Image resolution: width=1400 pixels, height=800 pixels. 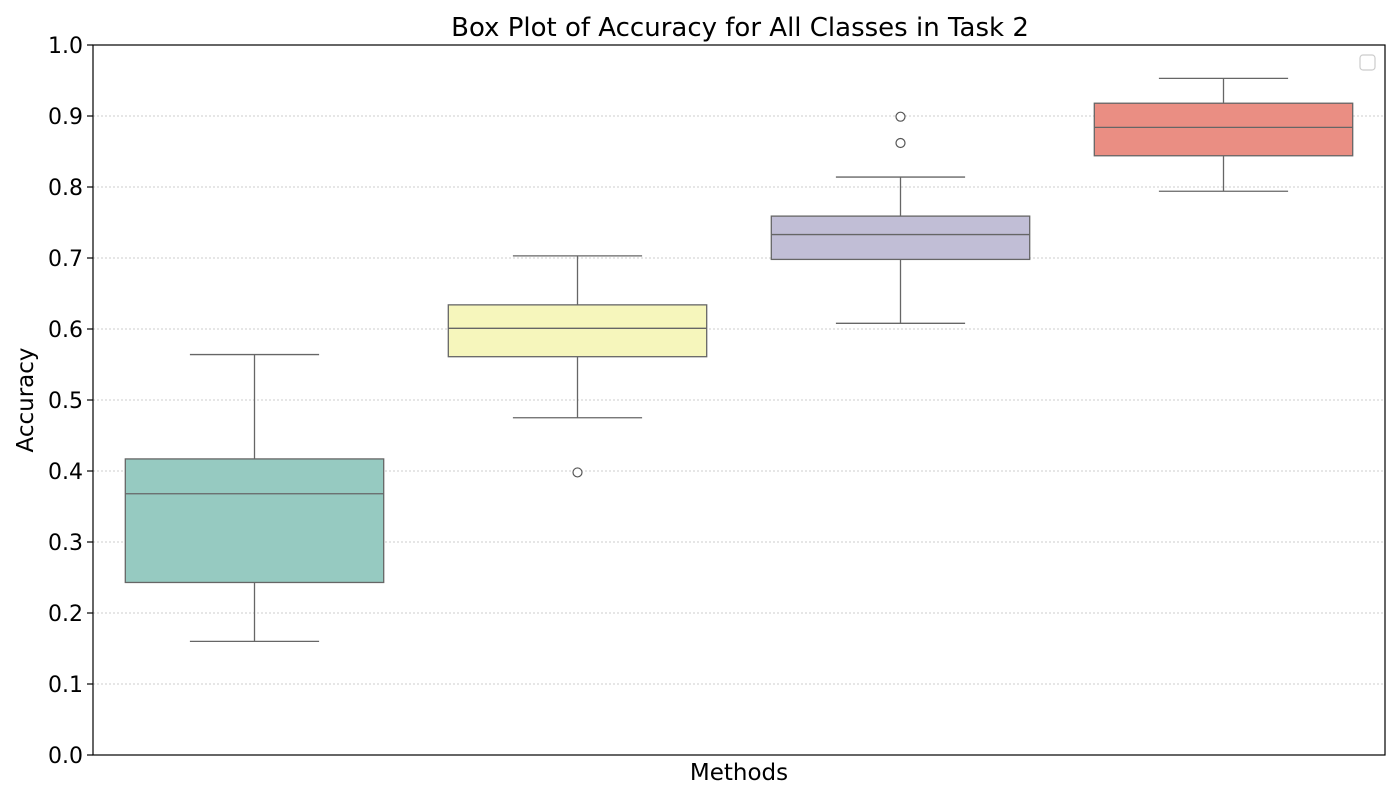 I want to click on y-tick-label: 1.0, so click(x=65, y=46).